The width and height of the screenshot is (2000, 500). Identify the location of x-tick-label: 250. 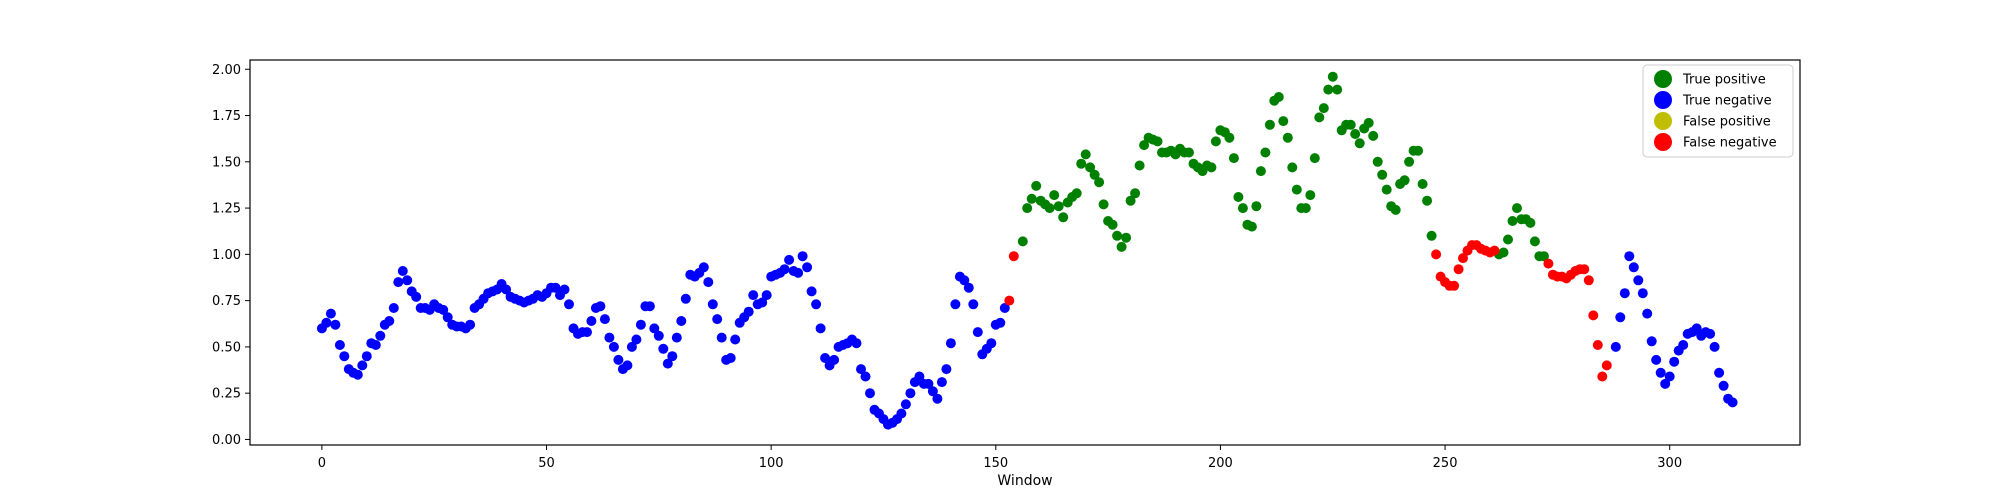
(1445, 463).